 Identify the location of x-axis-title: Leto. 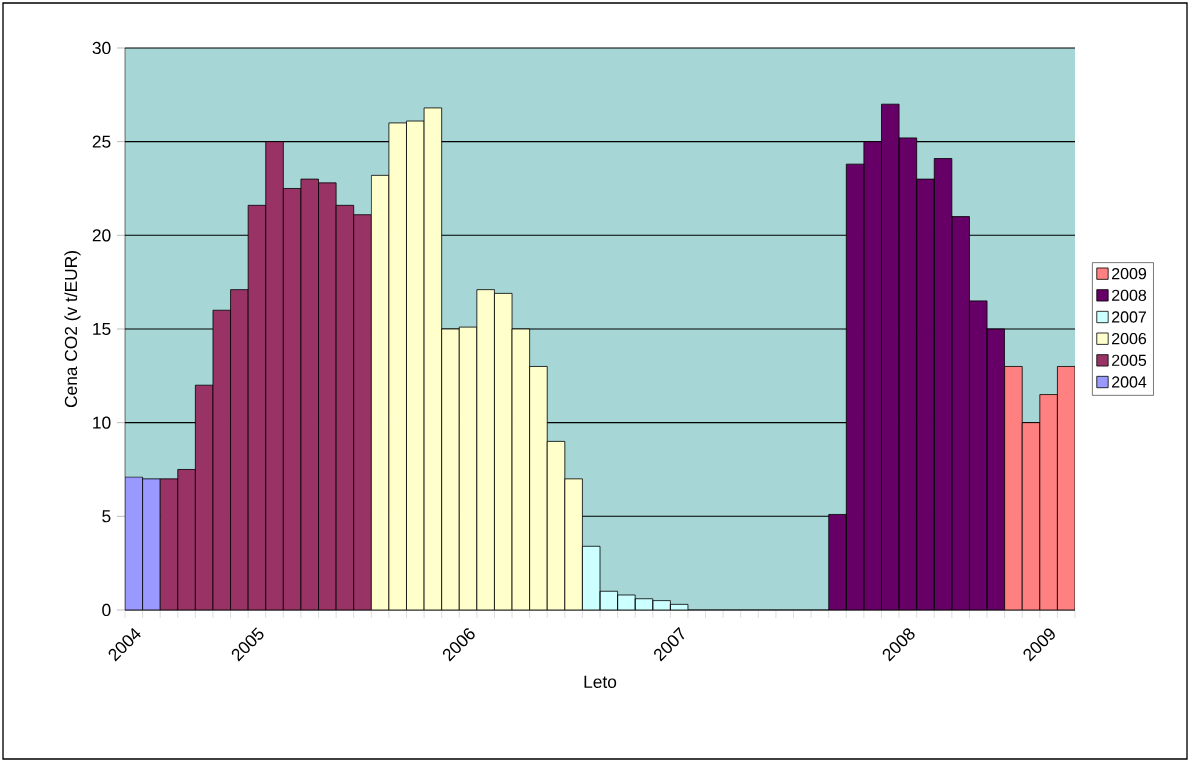
(600, 681).